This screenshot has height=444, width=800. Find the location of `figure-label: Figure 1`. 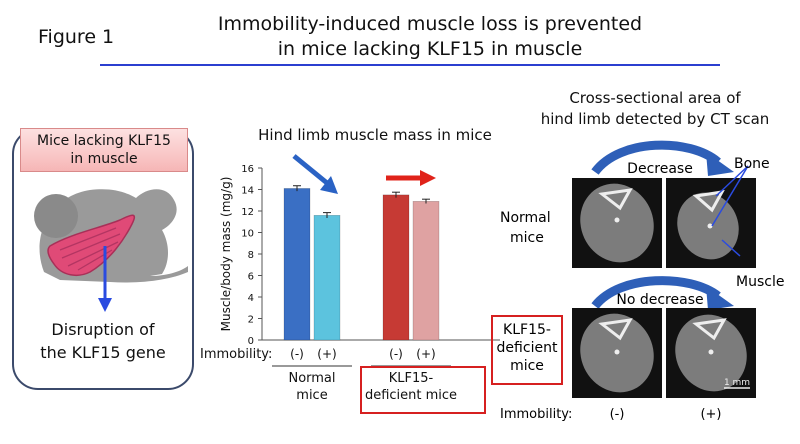

figure-label: Figure 1 is located at coordinates (76, 37).